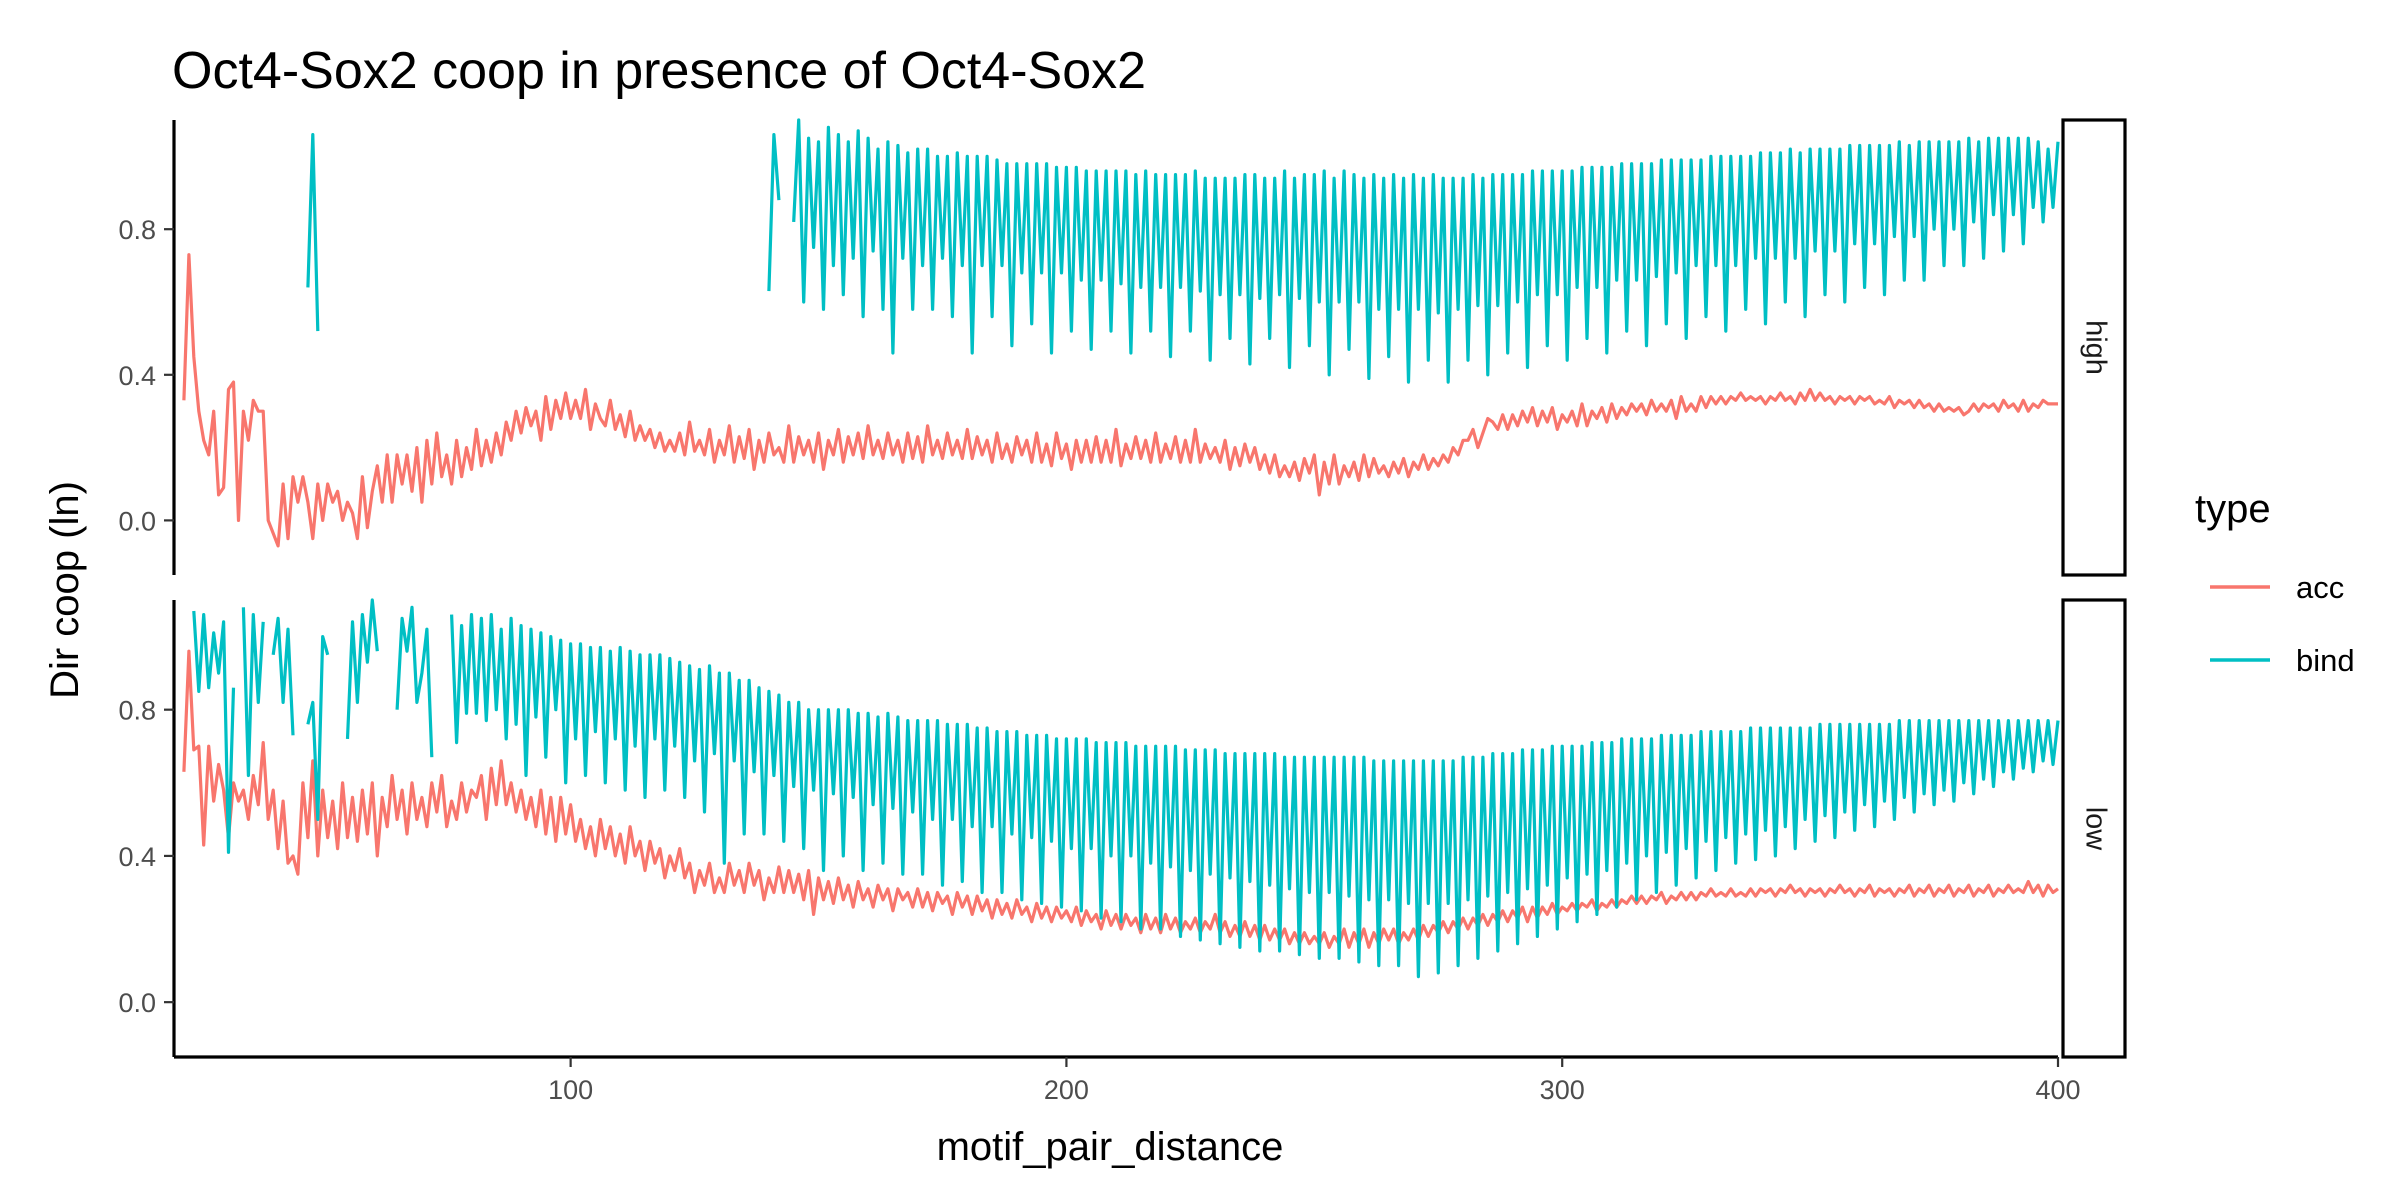 The height and width of the screenshot is (1200, 2400). Describe the element at coordinates (570, 1090) in the screenshot. I see `x-tick-label: 100` at that location.